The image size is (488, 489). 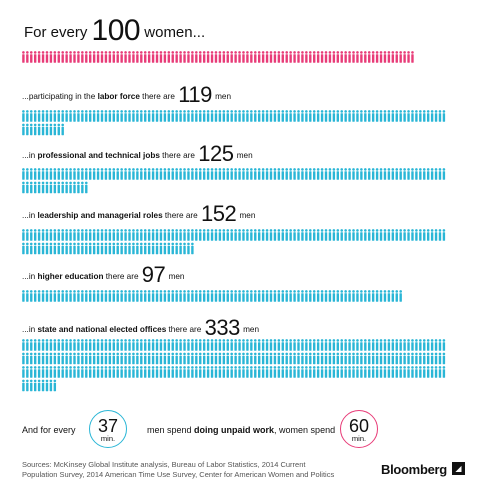 I want to click on row-unit: men, so click(x=176, y=276).